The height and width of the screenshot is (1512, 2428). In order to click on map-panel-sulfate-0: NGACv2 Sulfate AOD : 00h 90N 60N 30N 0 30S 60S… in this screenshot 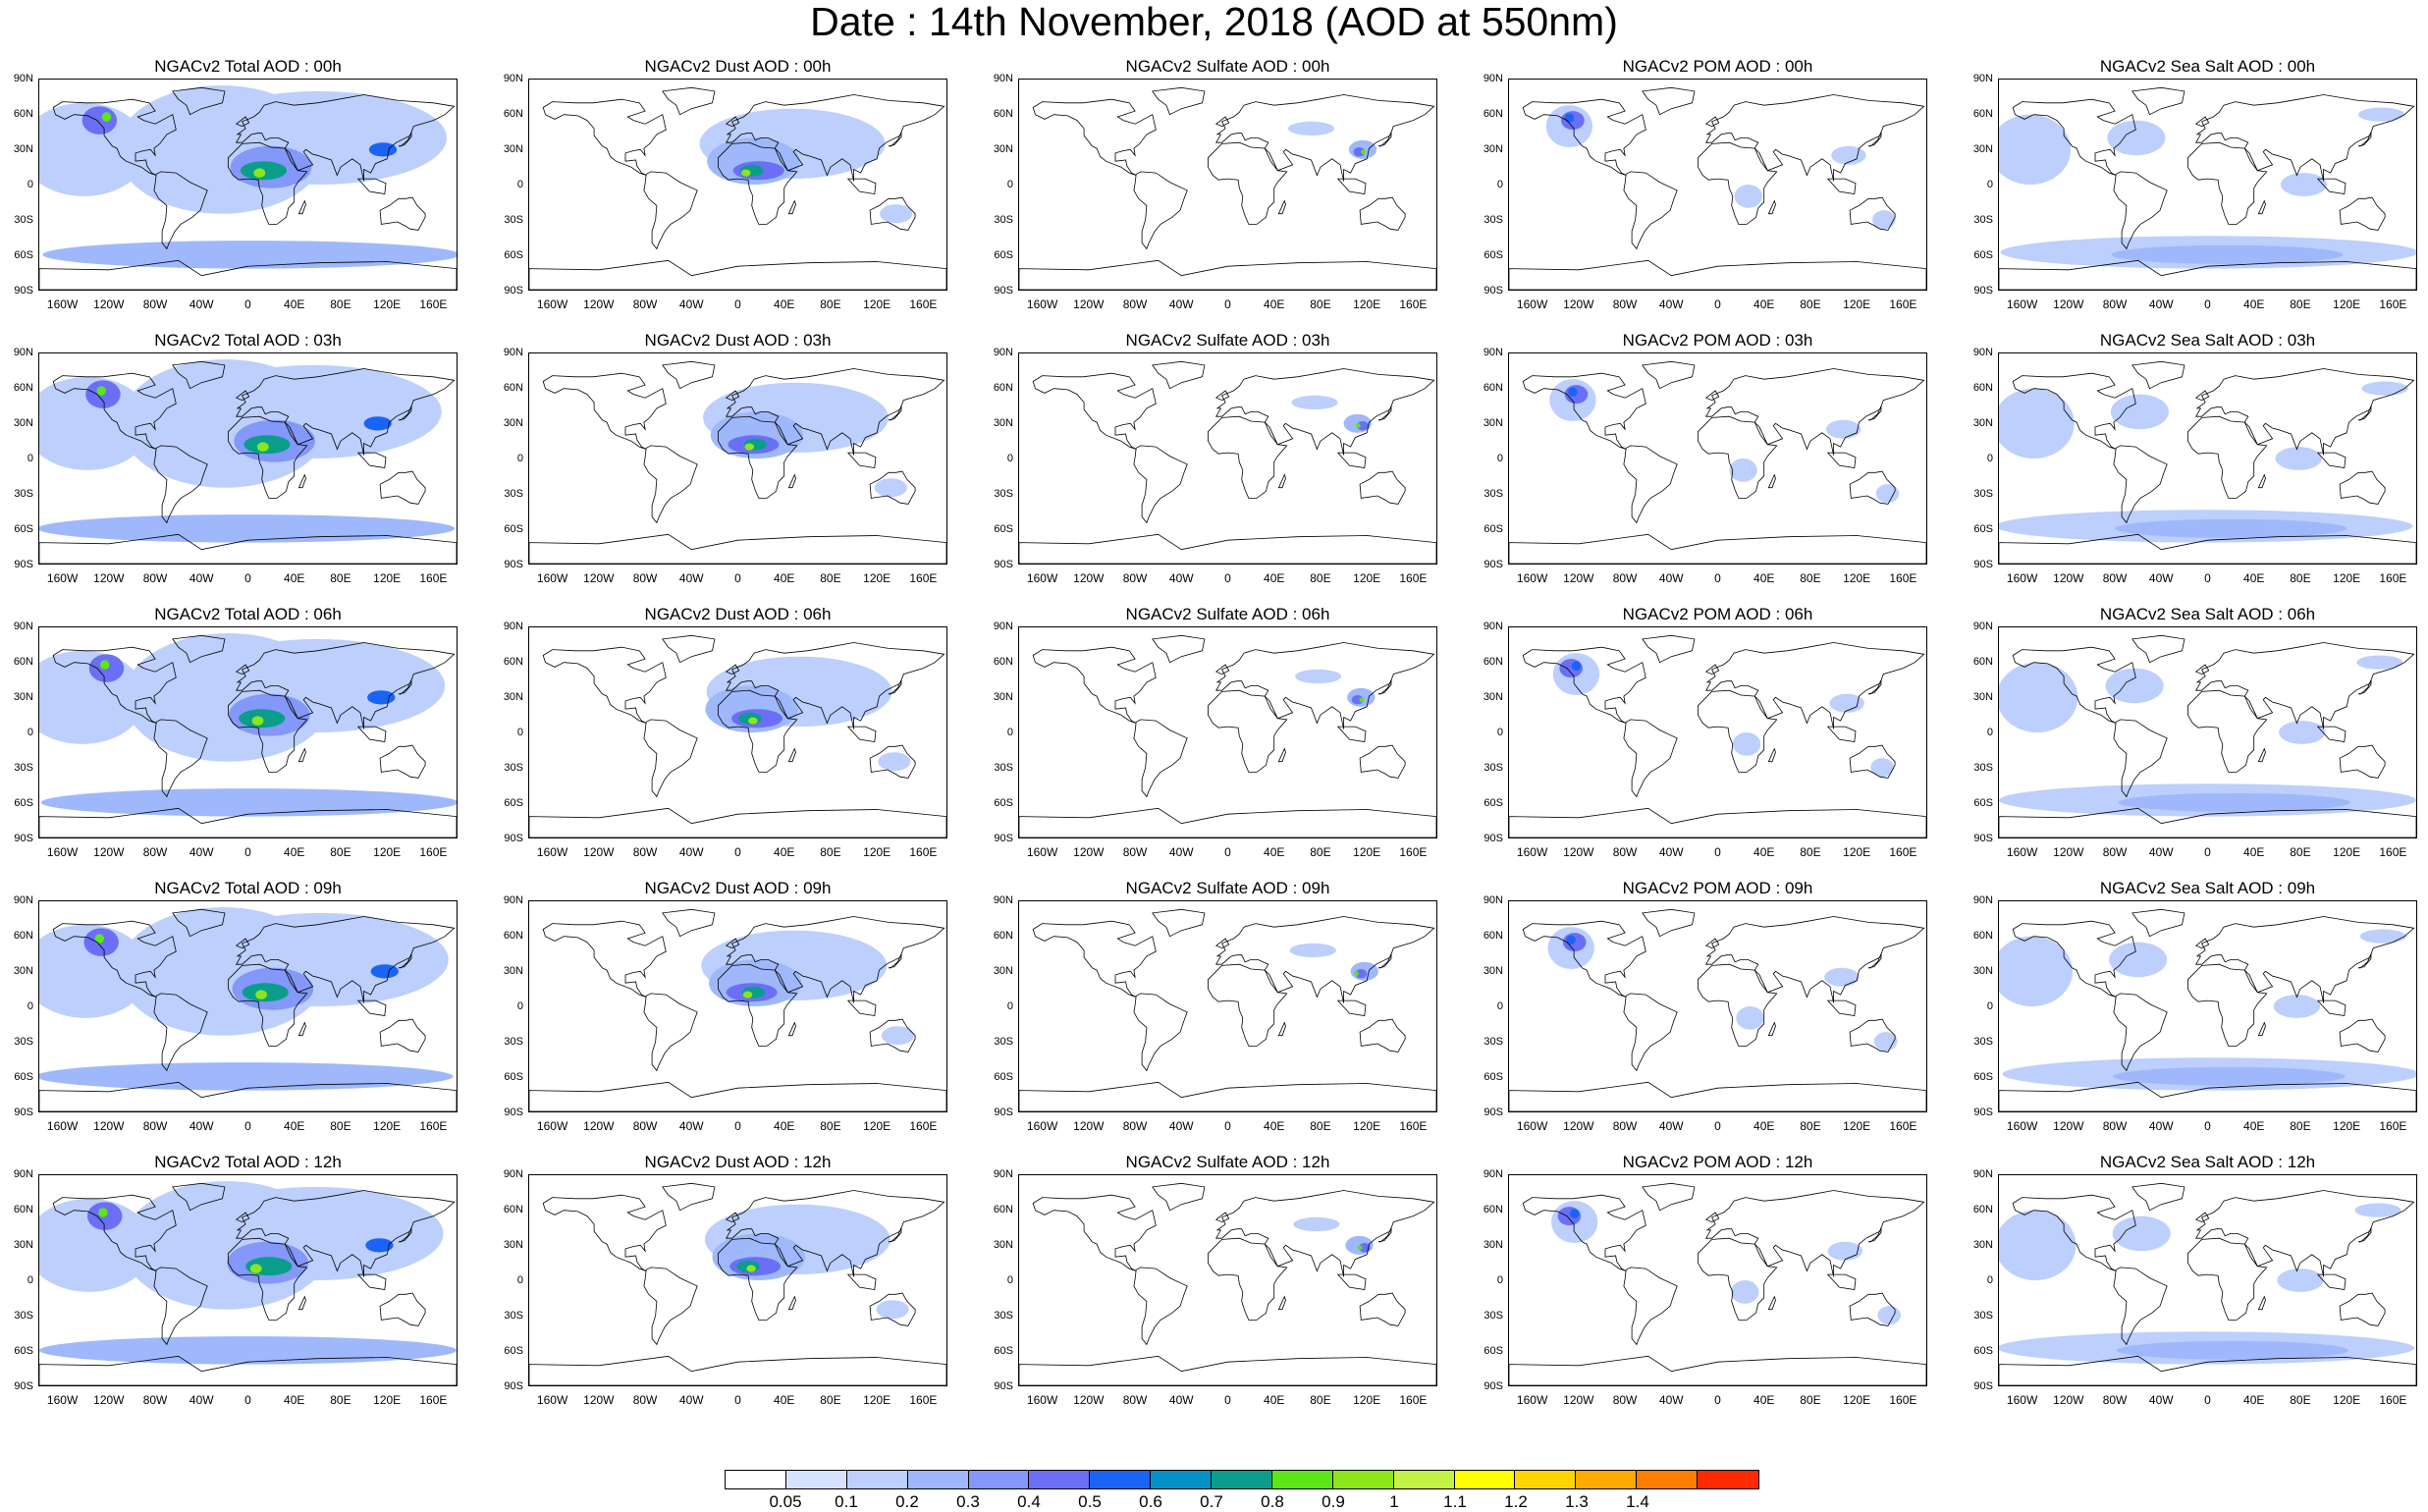, I will do `click(1225, 189)`.